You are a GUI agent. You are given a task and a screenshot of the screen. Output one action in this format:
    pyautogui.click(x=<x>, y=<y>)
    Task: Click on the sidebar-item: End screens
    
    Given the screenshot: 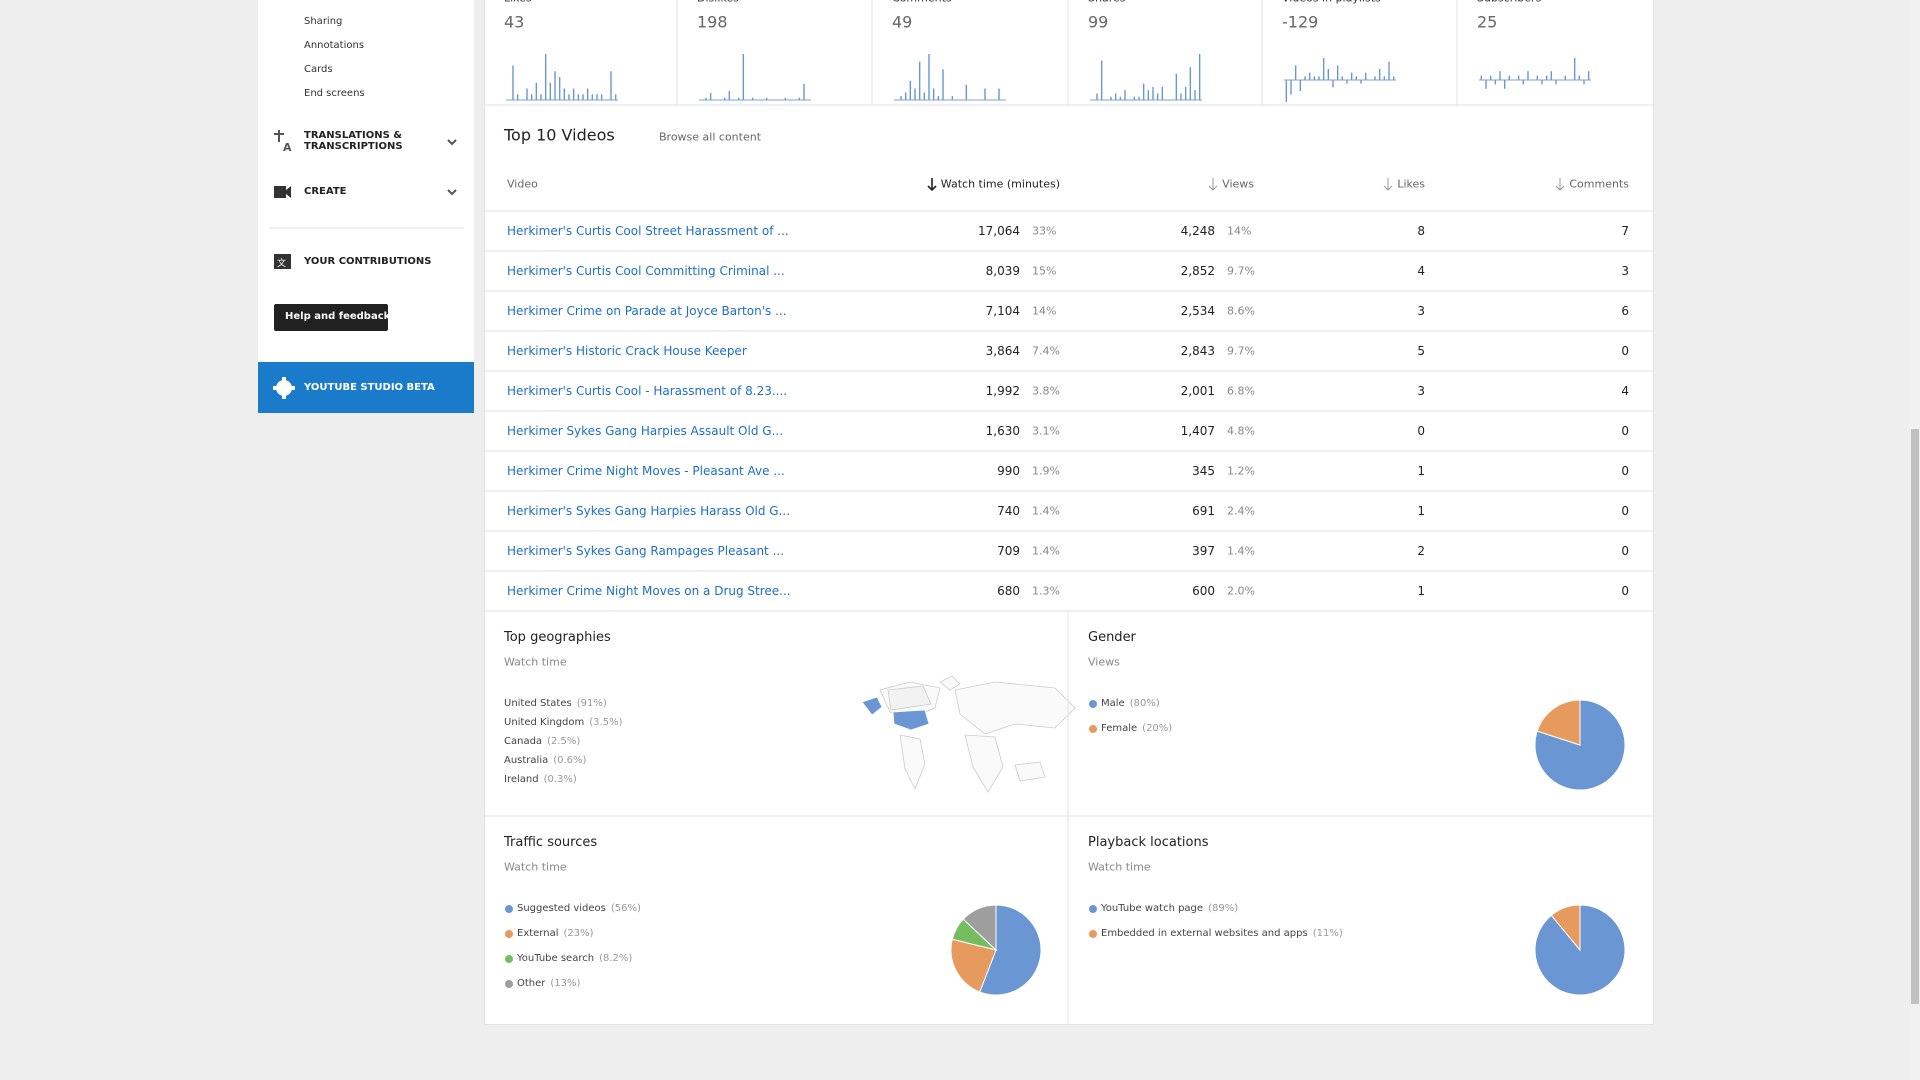 What is the action you would take?
    pyautogui.click(x=334, y=93)
    